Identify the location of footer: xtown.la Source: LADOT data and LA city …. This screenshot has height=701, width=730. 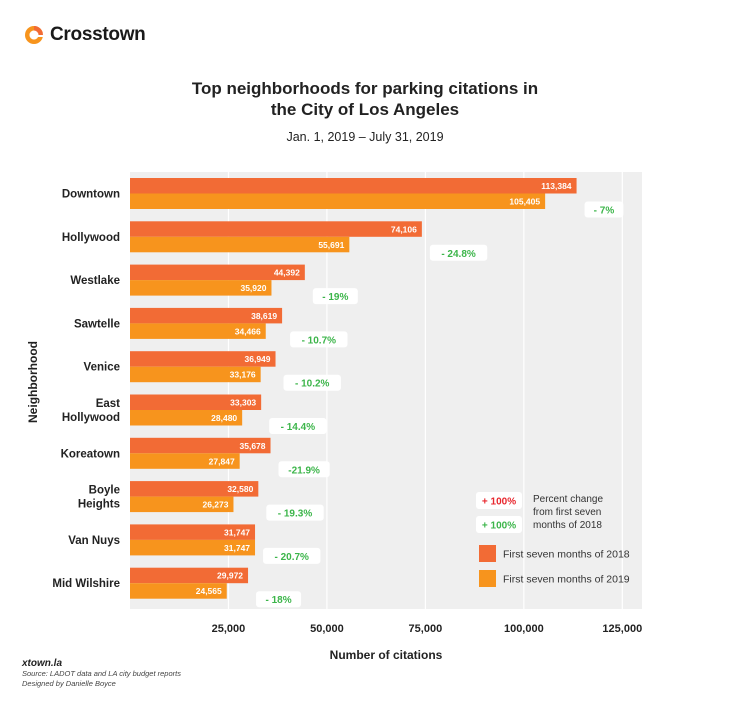
(101, 674).